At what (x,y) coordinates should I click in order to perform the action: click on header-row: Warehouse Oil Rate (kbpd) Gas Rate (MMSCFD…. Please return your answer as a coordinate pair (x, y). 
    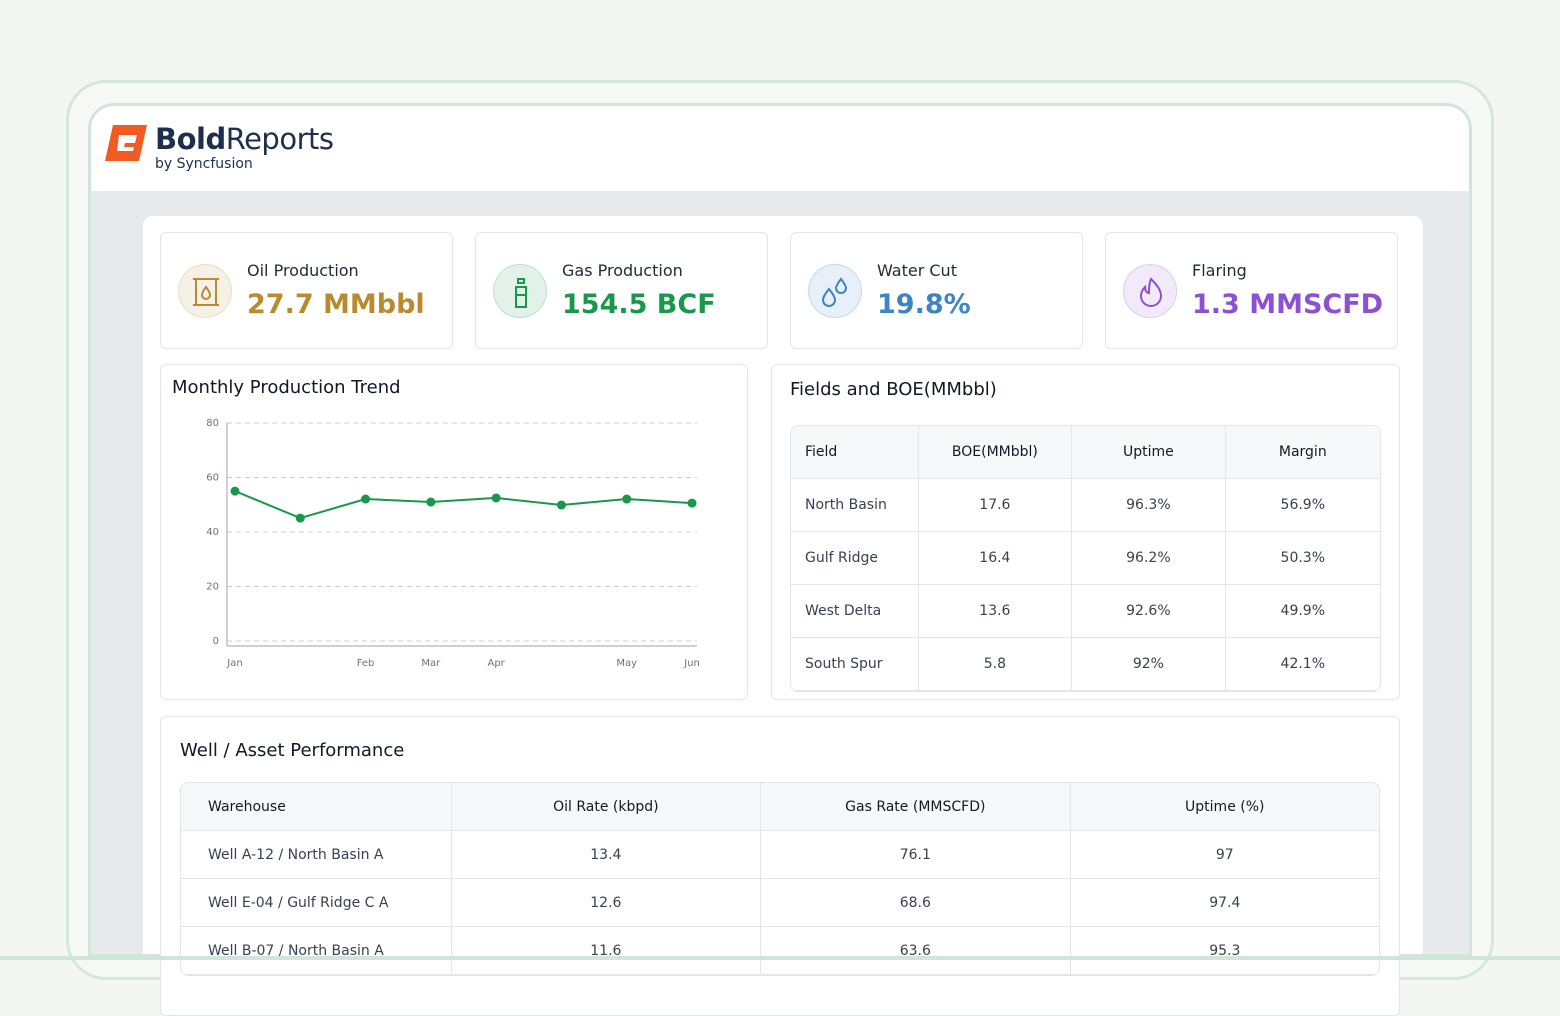
    Looking at the image, I should click on (780, 807).